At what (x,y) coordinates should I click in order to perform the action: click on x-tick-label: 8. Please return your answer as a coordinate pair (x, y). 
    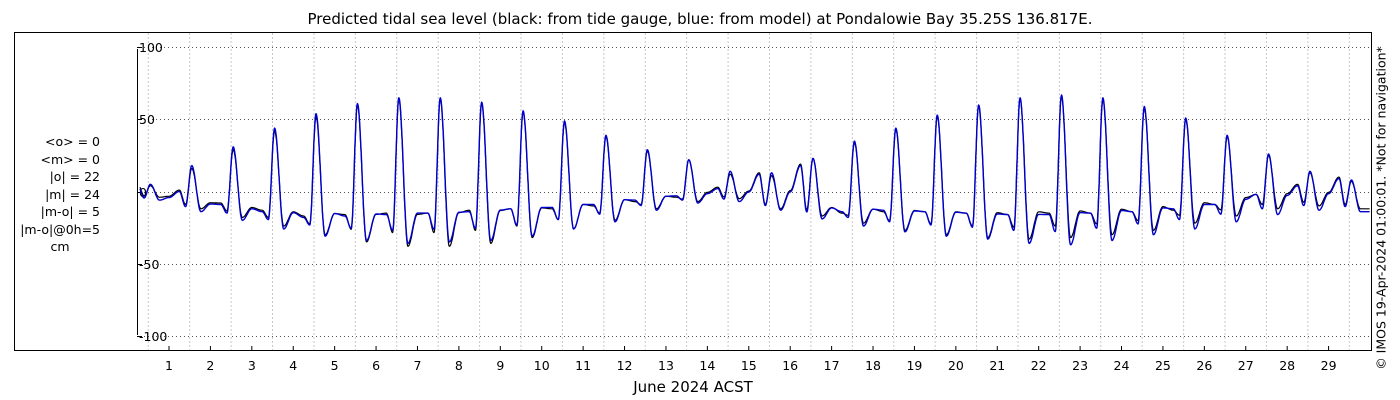
    Looking at the image, I should click on (459, 365).